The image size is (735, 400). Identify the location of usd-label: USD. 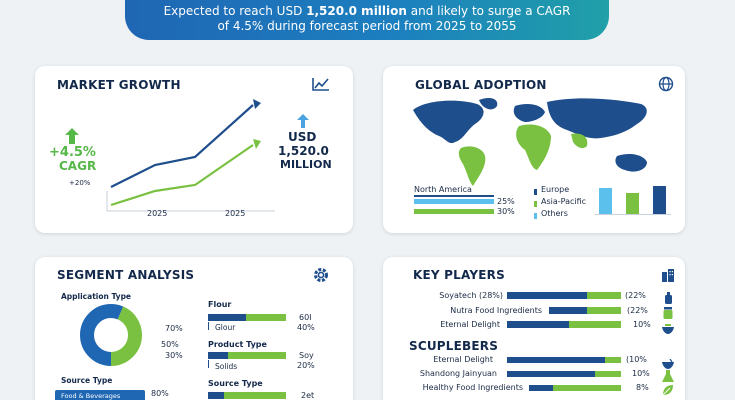
(302, 137).